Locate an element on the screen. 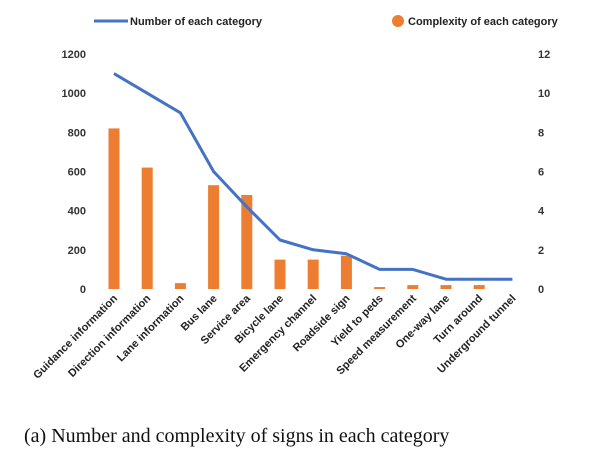 The image size is (592, 462). left-axis-tick-label: 1000 is located at coordinates (74, 94).